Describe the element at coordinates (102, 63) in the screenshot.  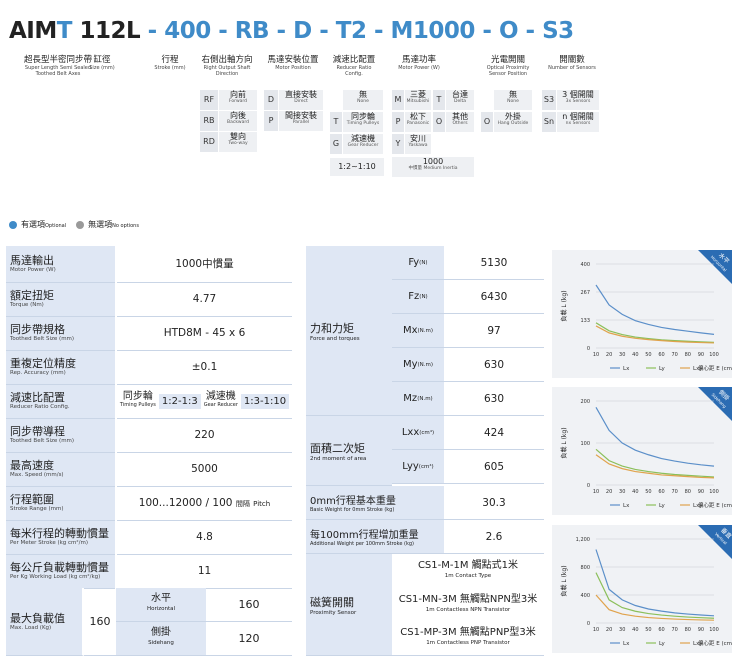
I see `segment-title: 缸徑 Size (mm)` at that location.